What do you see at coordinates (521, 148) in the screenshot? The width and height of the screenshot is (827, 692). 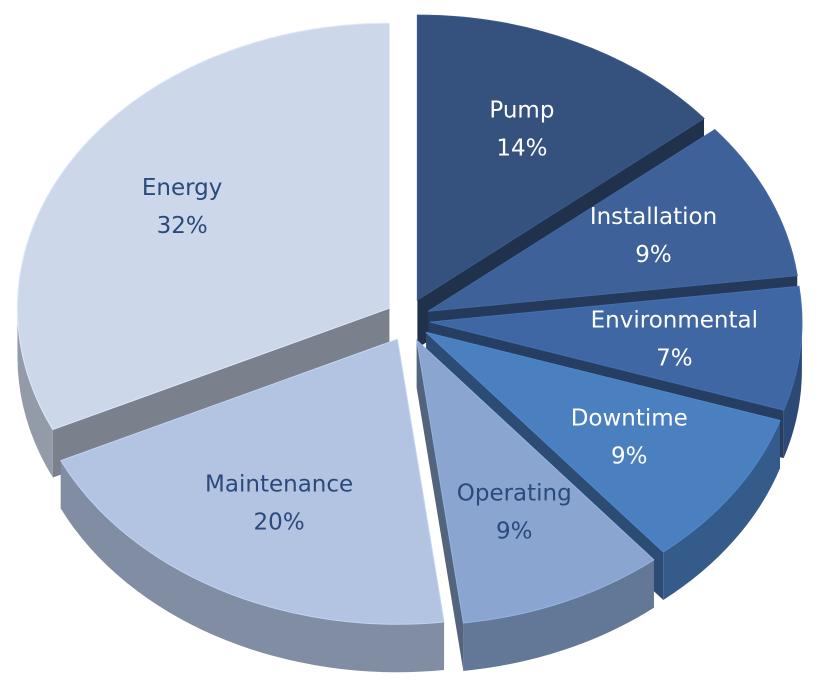 I see `slice-value-label: 14%` at bounding box center [521, 148].